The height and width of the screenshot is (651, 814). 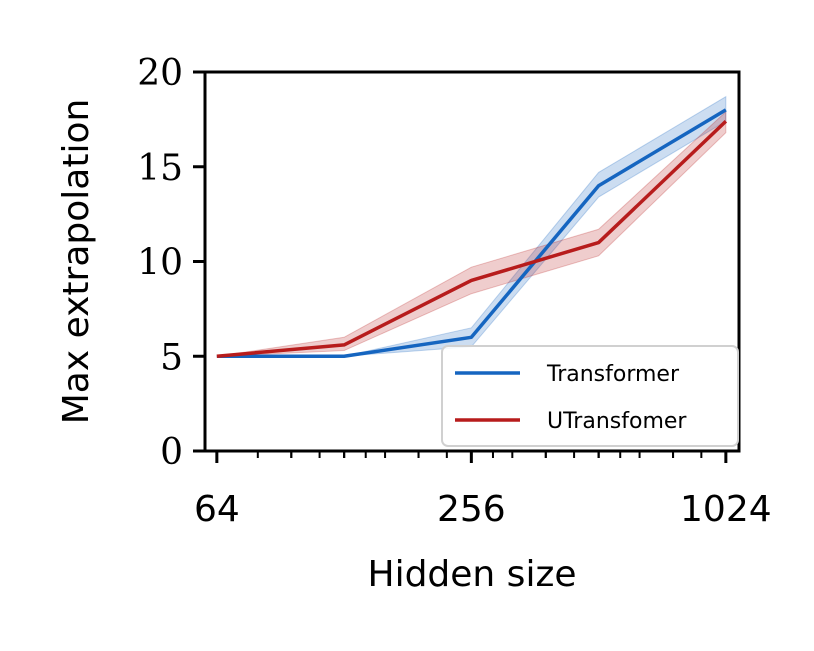 What do you see at coordinates (76, 262) in the screenshot?
I see `y-axis-label: Max extrapolation` at bounding box center [76, 262].